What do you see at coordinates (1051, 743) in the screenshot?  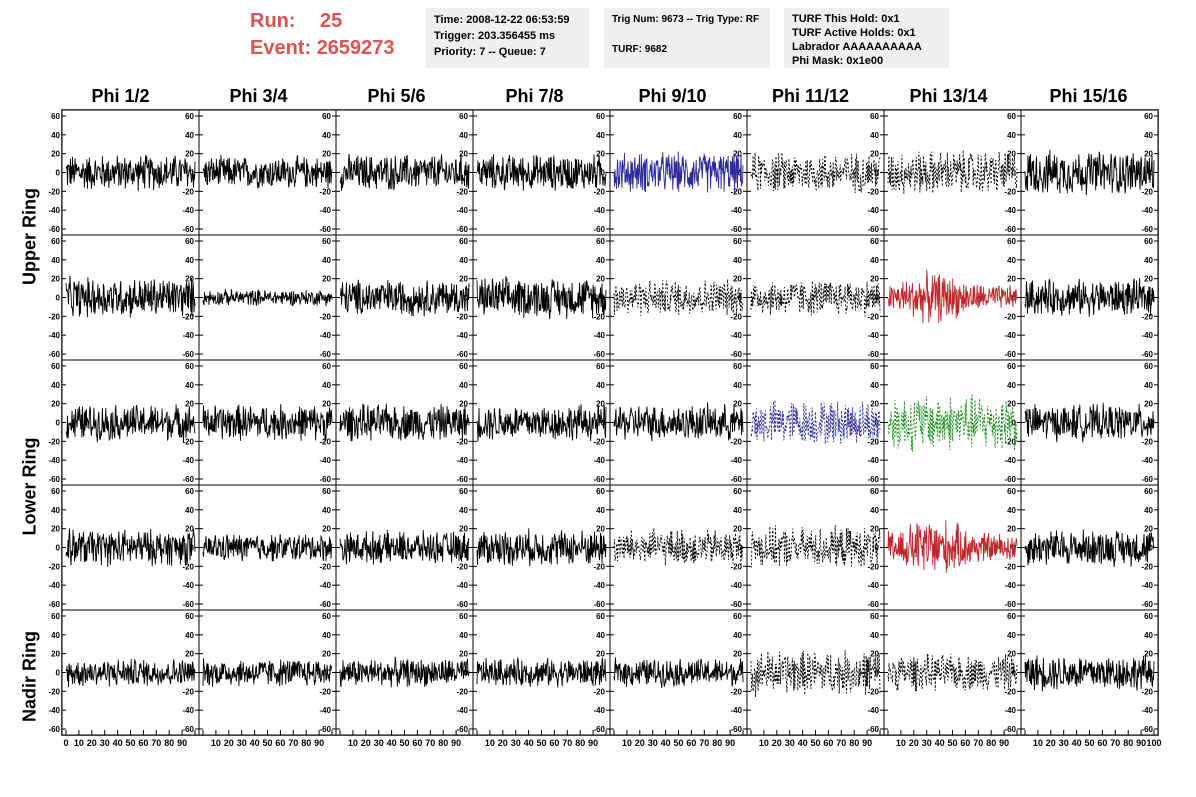 I see `x-tick-label: 20` at bounding box center [1051, 743].